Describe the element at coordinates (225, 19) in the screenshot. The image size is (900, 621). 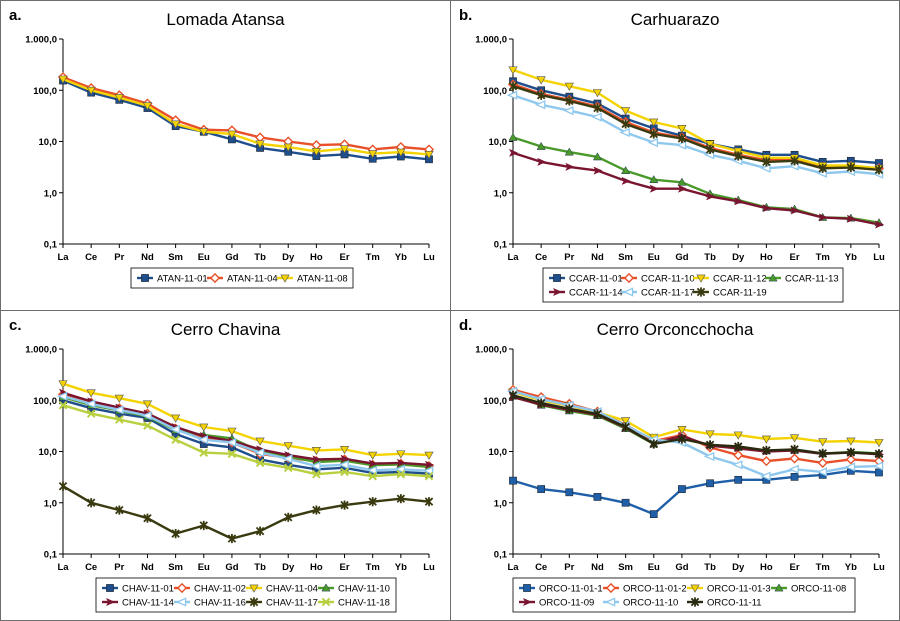
I see `chart-title: Lomada Atansa` at that location.